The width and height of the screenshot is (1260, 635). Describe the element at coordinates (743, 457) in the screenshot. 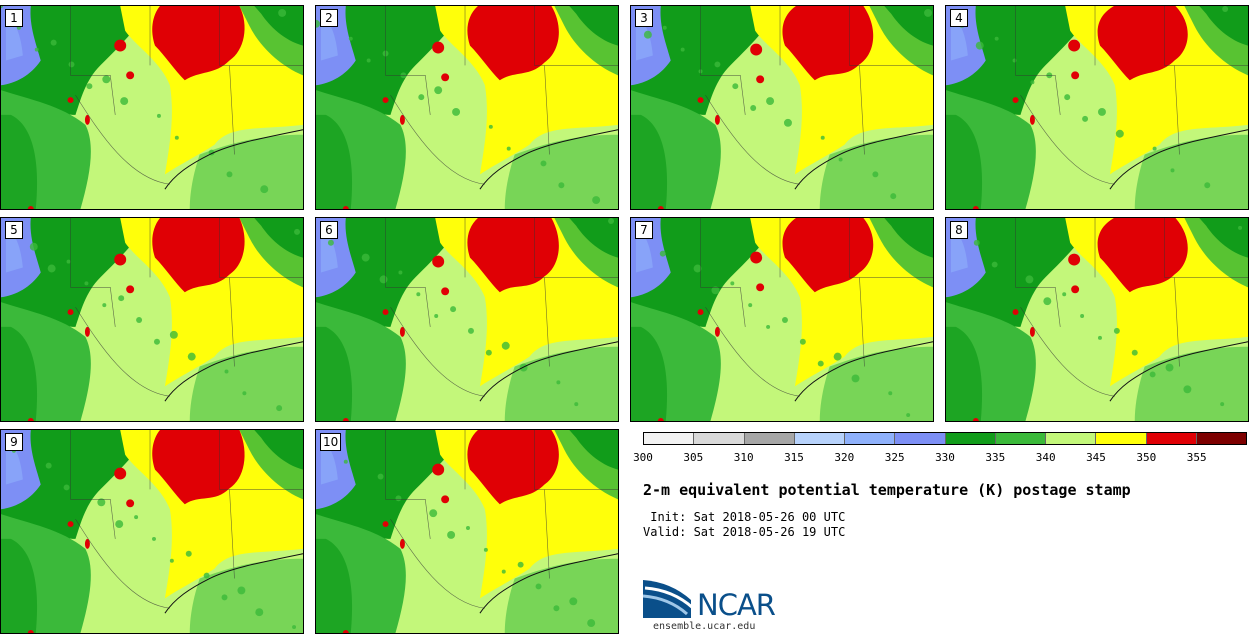

I see `colorbar-tick-label: 310` at that location.